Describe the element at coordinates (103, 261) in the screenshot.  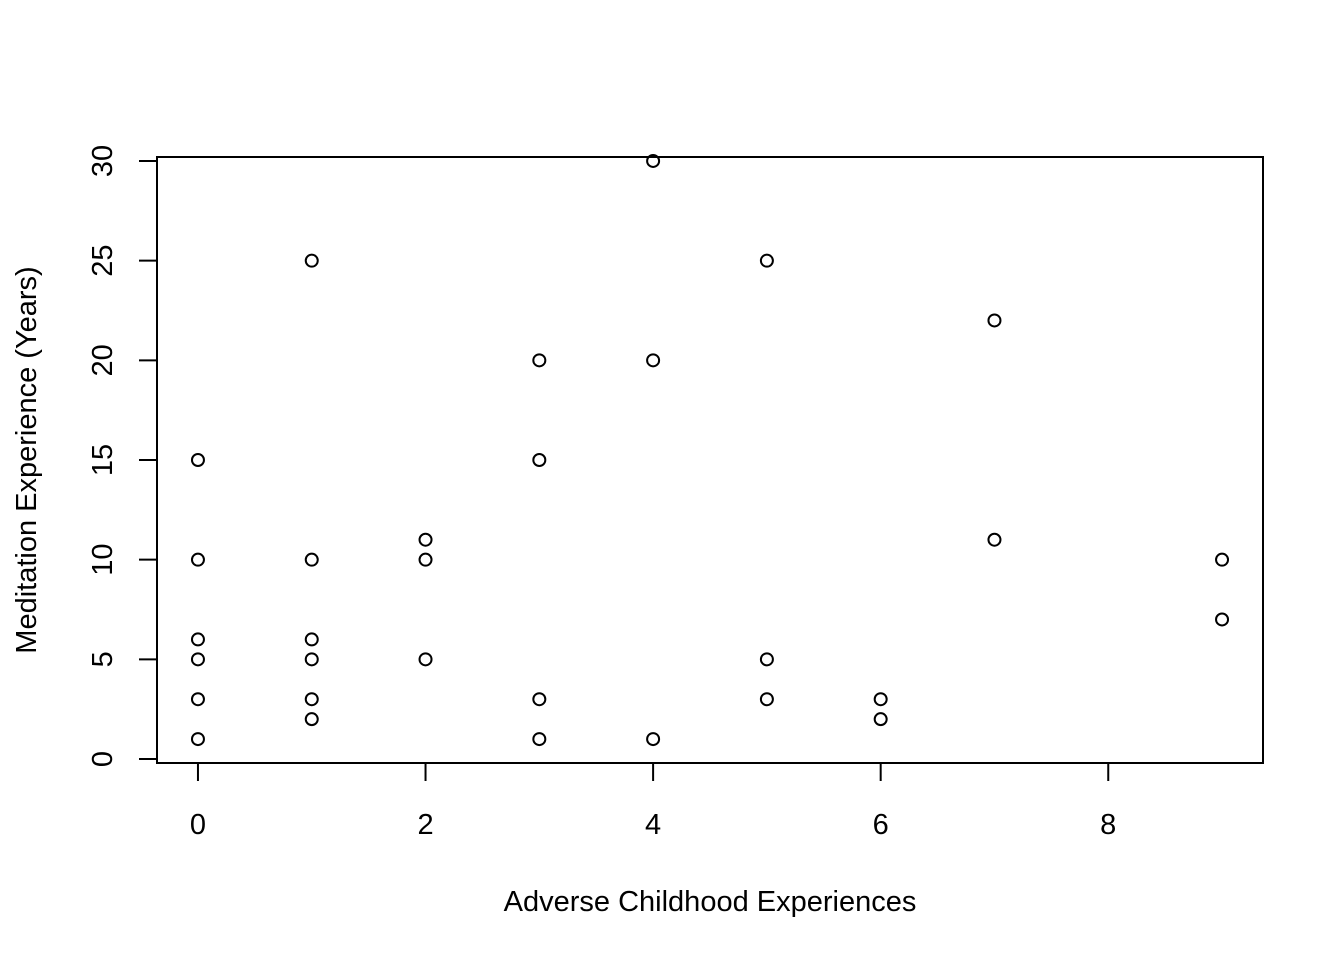
I see `y-tick-label: 25` at that location.